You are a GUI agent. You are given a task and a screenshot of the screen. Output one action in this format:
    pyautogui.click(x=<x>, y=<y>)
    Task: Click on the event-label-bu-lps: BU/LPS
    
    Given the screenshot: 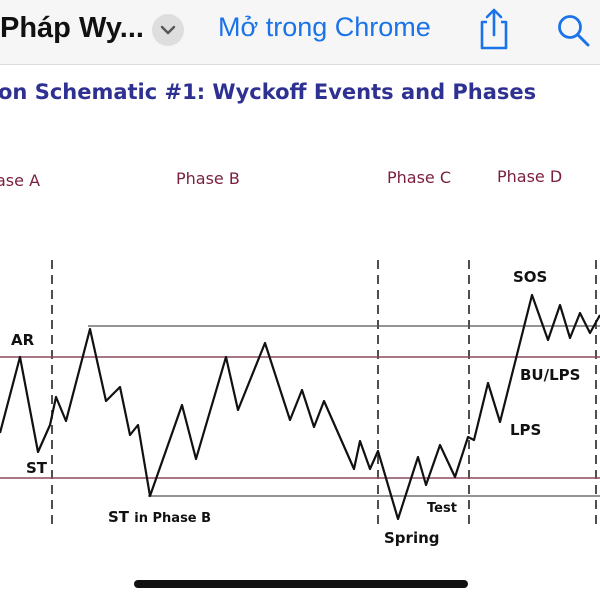 What is the action you would take?
    pyautogui.click(x=550, y=375)
    